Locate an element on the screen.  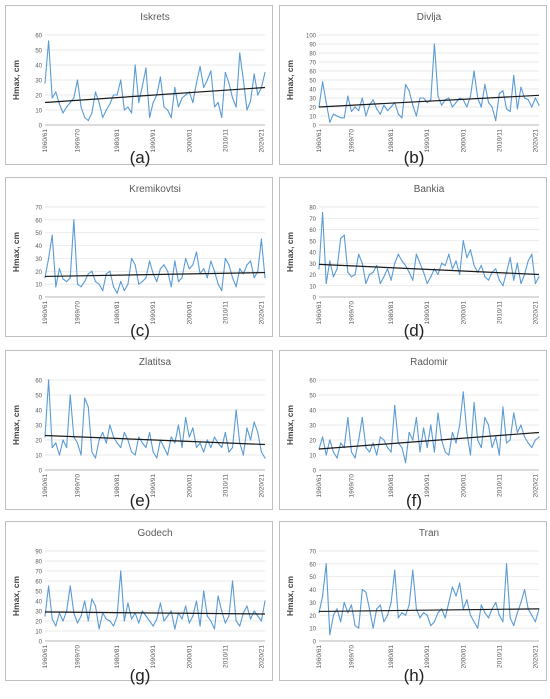
chart-title: Tran is located at coordinates (429, 533).